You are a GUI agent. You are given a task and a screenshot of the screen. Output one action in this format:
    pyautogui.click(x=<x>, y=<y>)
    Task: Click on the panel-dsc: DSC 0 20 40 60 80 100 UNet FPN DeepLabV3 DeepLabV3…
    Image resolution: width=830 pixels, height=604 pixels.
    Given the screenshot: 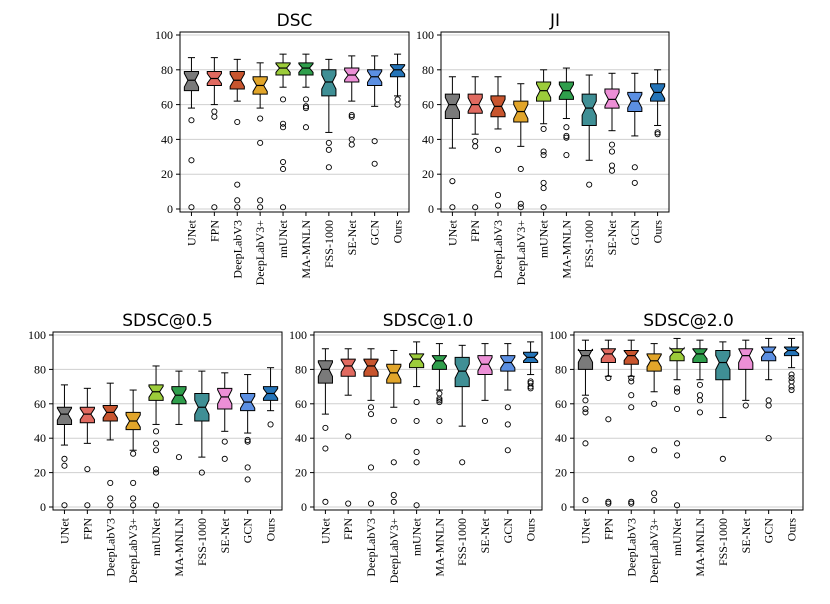 What is the action you would take?
    pyautogui.click(x=282, y=148)
    